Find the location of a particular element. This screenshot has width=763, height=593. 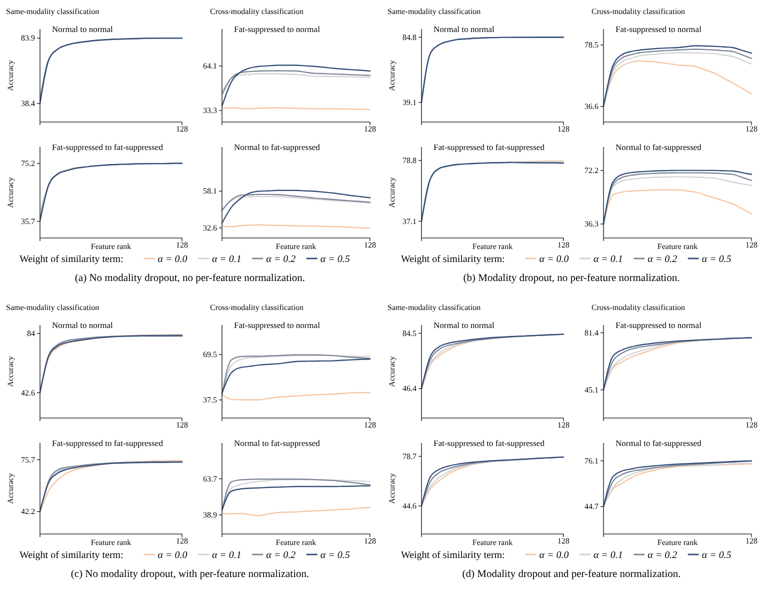

y-tick-label: 32.6 is located at coordinates (210, 227).